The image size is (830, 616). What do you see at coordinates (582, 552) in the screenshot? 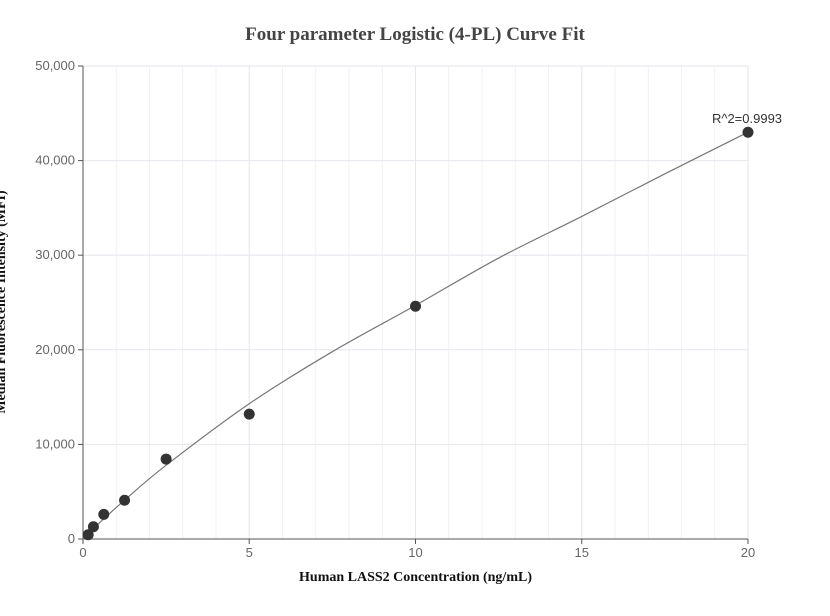
I see `x-tick-label: 15` at bounding box center [582, 552].